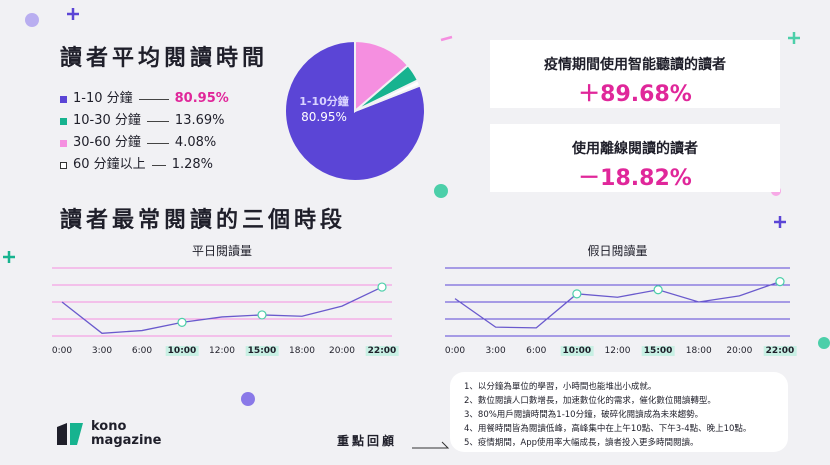 This screenshot has height=465, width=830. I want to click on pie-chart: 1-10分鐘 80.95%, so click(355, 110).